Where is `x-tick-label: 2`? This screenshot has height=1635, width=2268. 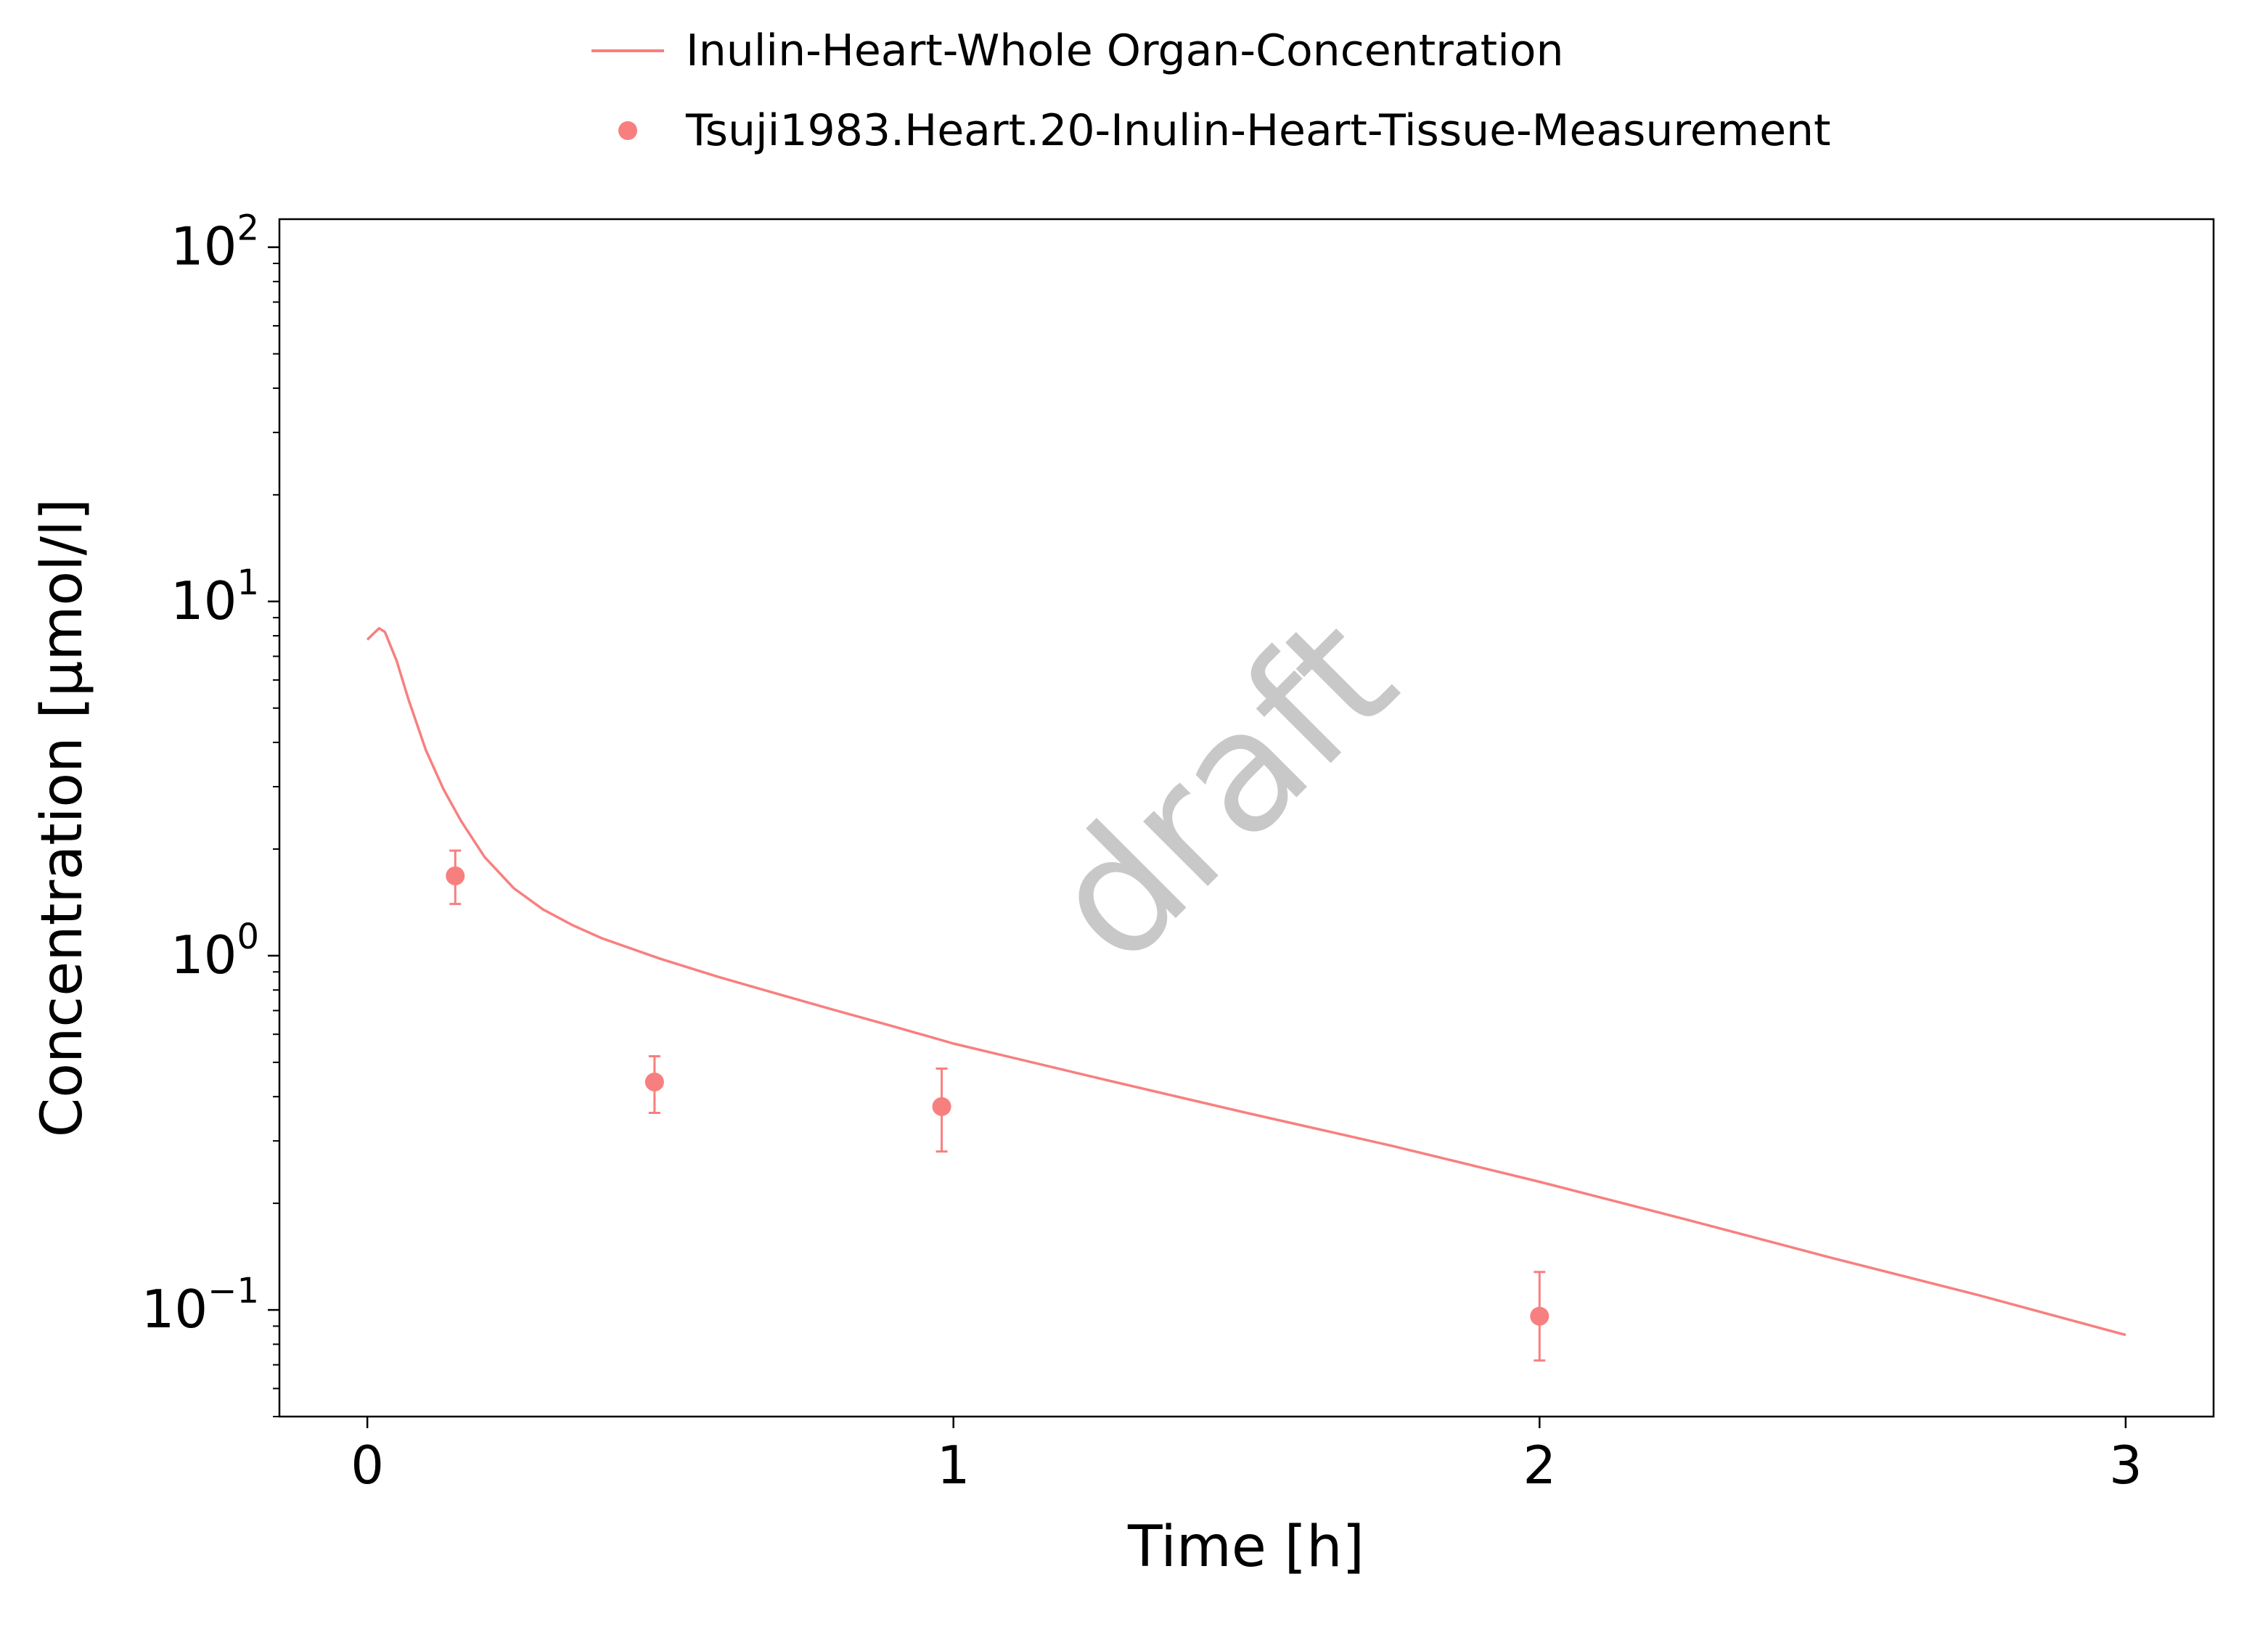 x-tick-label: 2 is located at coordinates (1539, 1465).